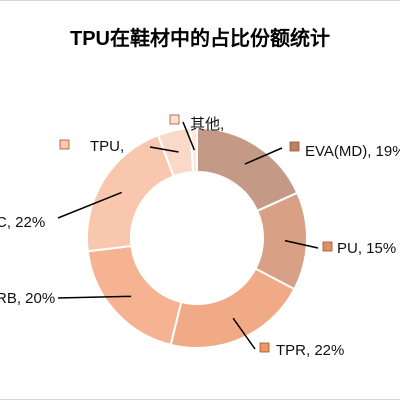 The width and height of the screenshot is (400, 401). I want to click on data-label-0: EVA(MD), 19%, so click(352, 151).